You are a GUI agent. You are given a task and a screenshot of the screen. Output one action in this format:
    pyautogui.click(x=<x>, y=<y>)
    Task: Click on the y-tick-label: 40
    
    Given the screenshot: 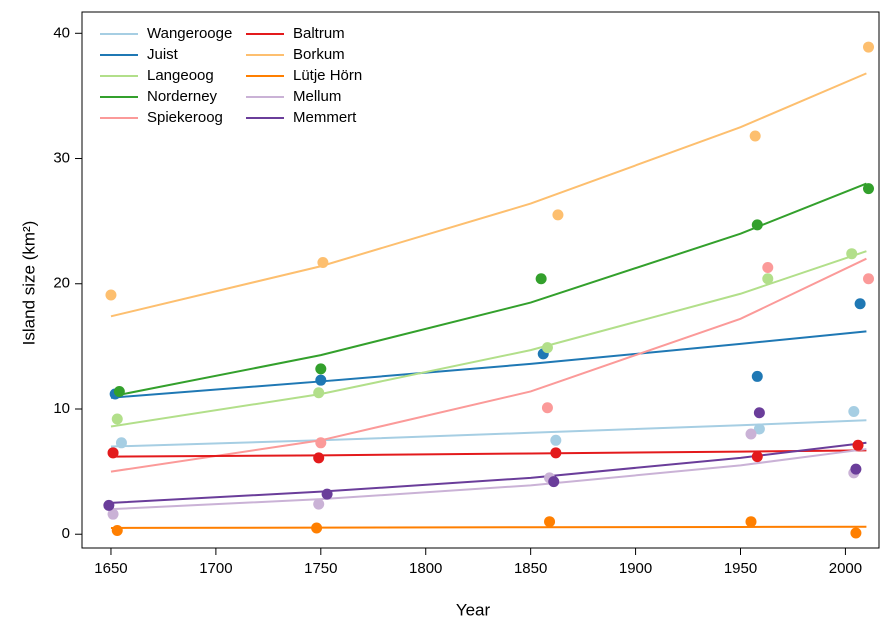 What is the action you would take?
    pyautogui.click(x=61, y=32)
    